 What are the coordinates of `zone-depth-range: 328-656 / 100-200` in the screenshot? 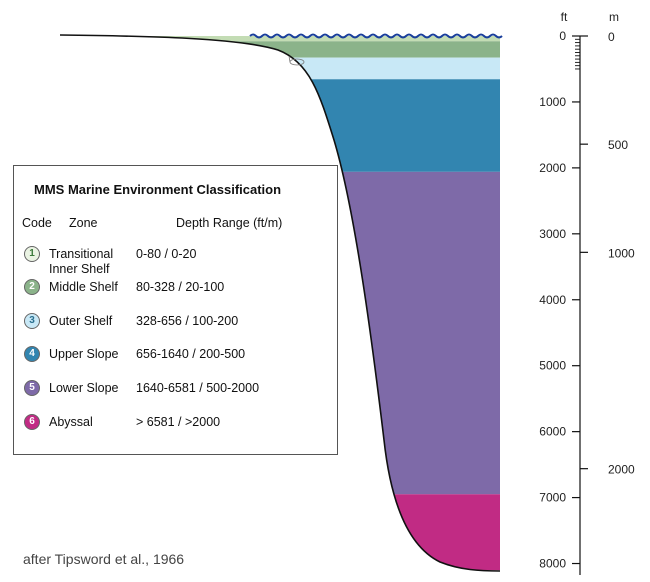 It's located at (187, 321).